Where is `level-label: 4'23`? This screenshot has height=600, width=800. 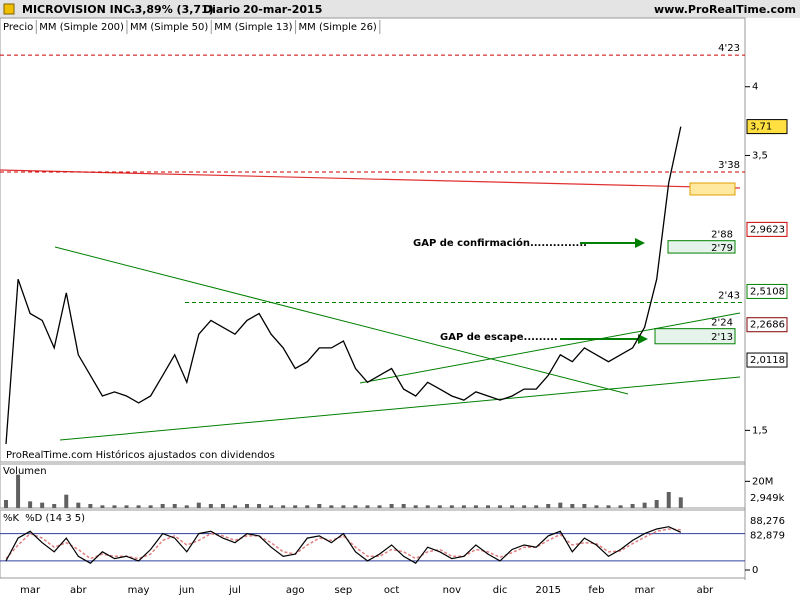 level-label: 4'23 is located at coordinates (729, 48).